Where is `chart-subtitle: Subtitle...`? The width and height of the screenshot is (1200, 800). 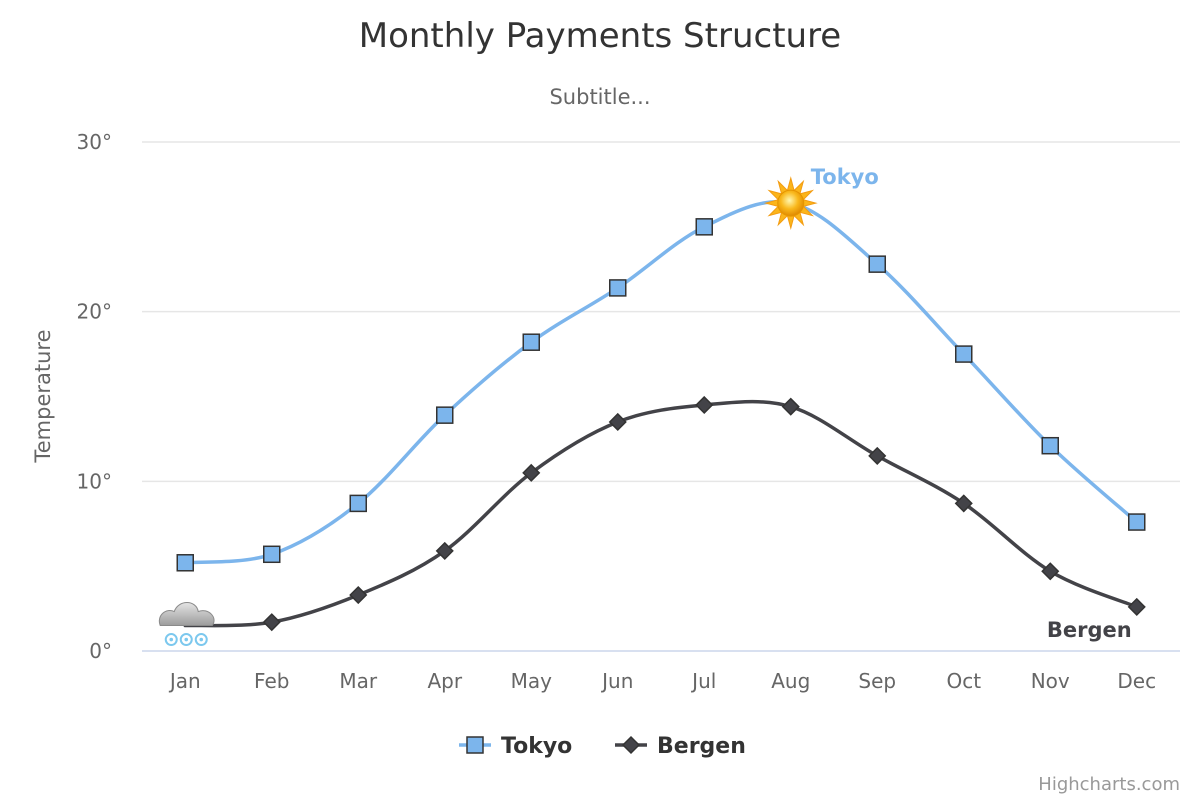
chart-subtitle: Subtitle... is located at coordinates (599, 97).